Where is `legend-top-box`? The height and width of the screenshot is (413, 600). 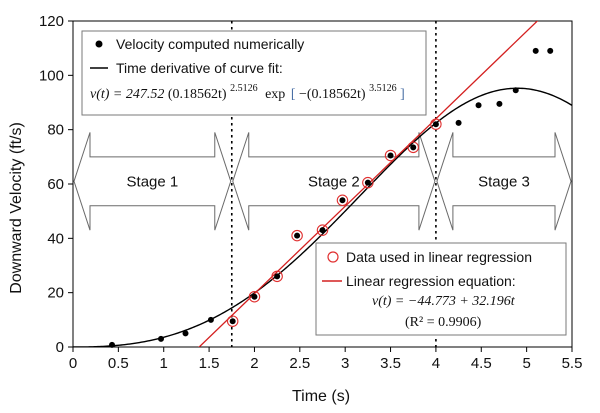
legend-top-box is located at coordinates (254, 73).